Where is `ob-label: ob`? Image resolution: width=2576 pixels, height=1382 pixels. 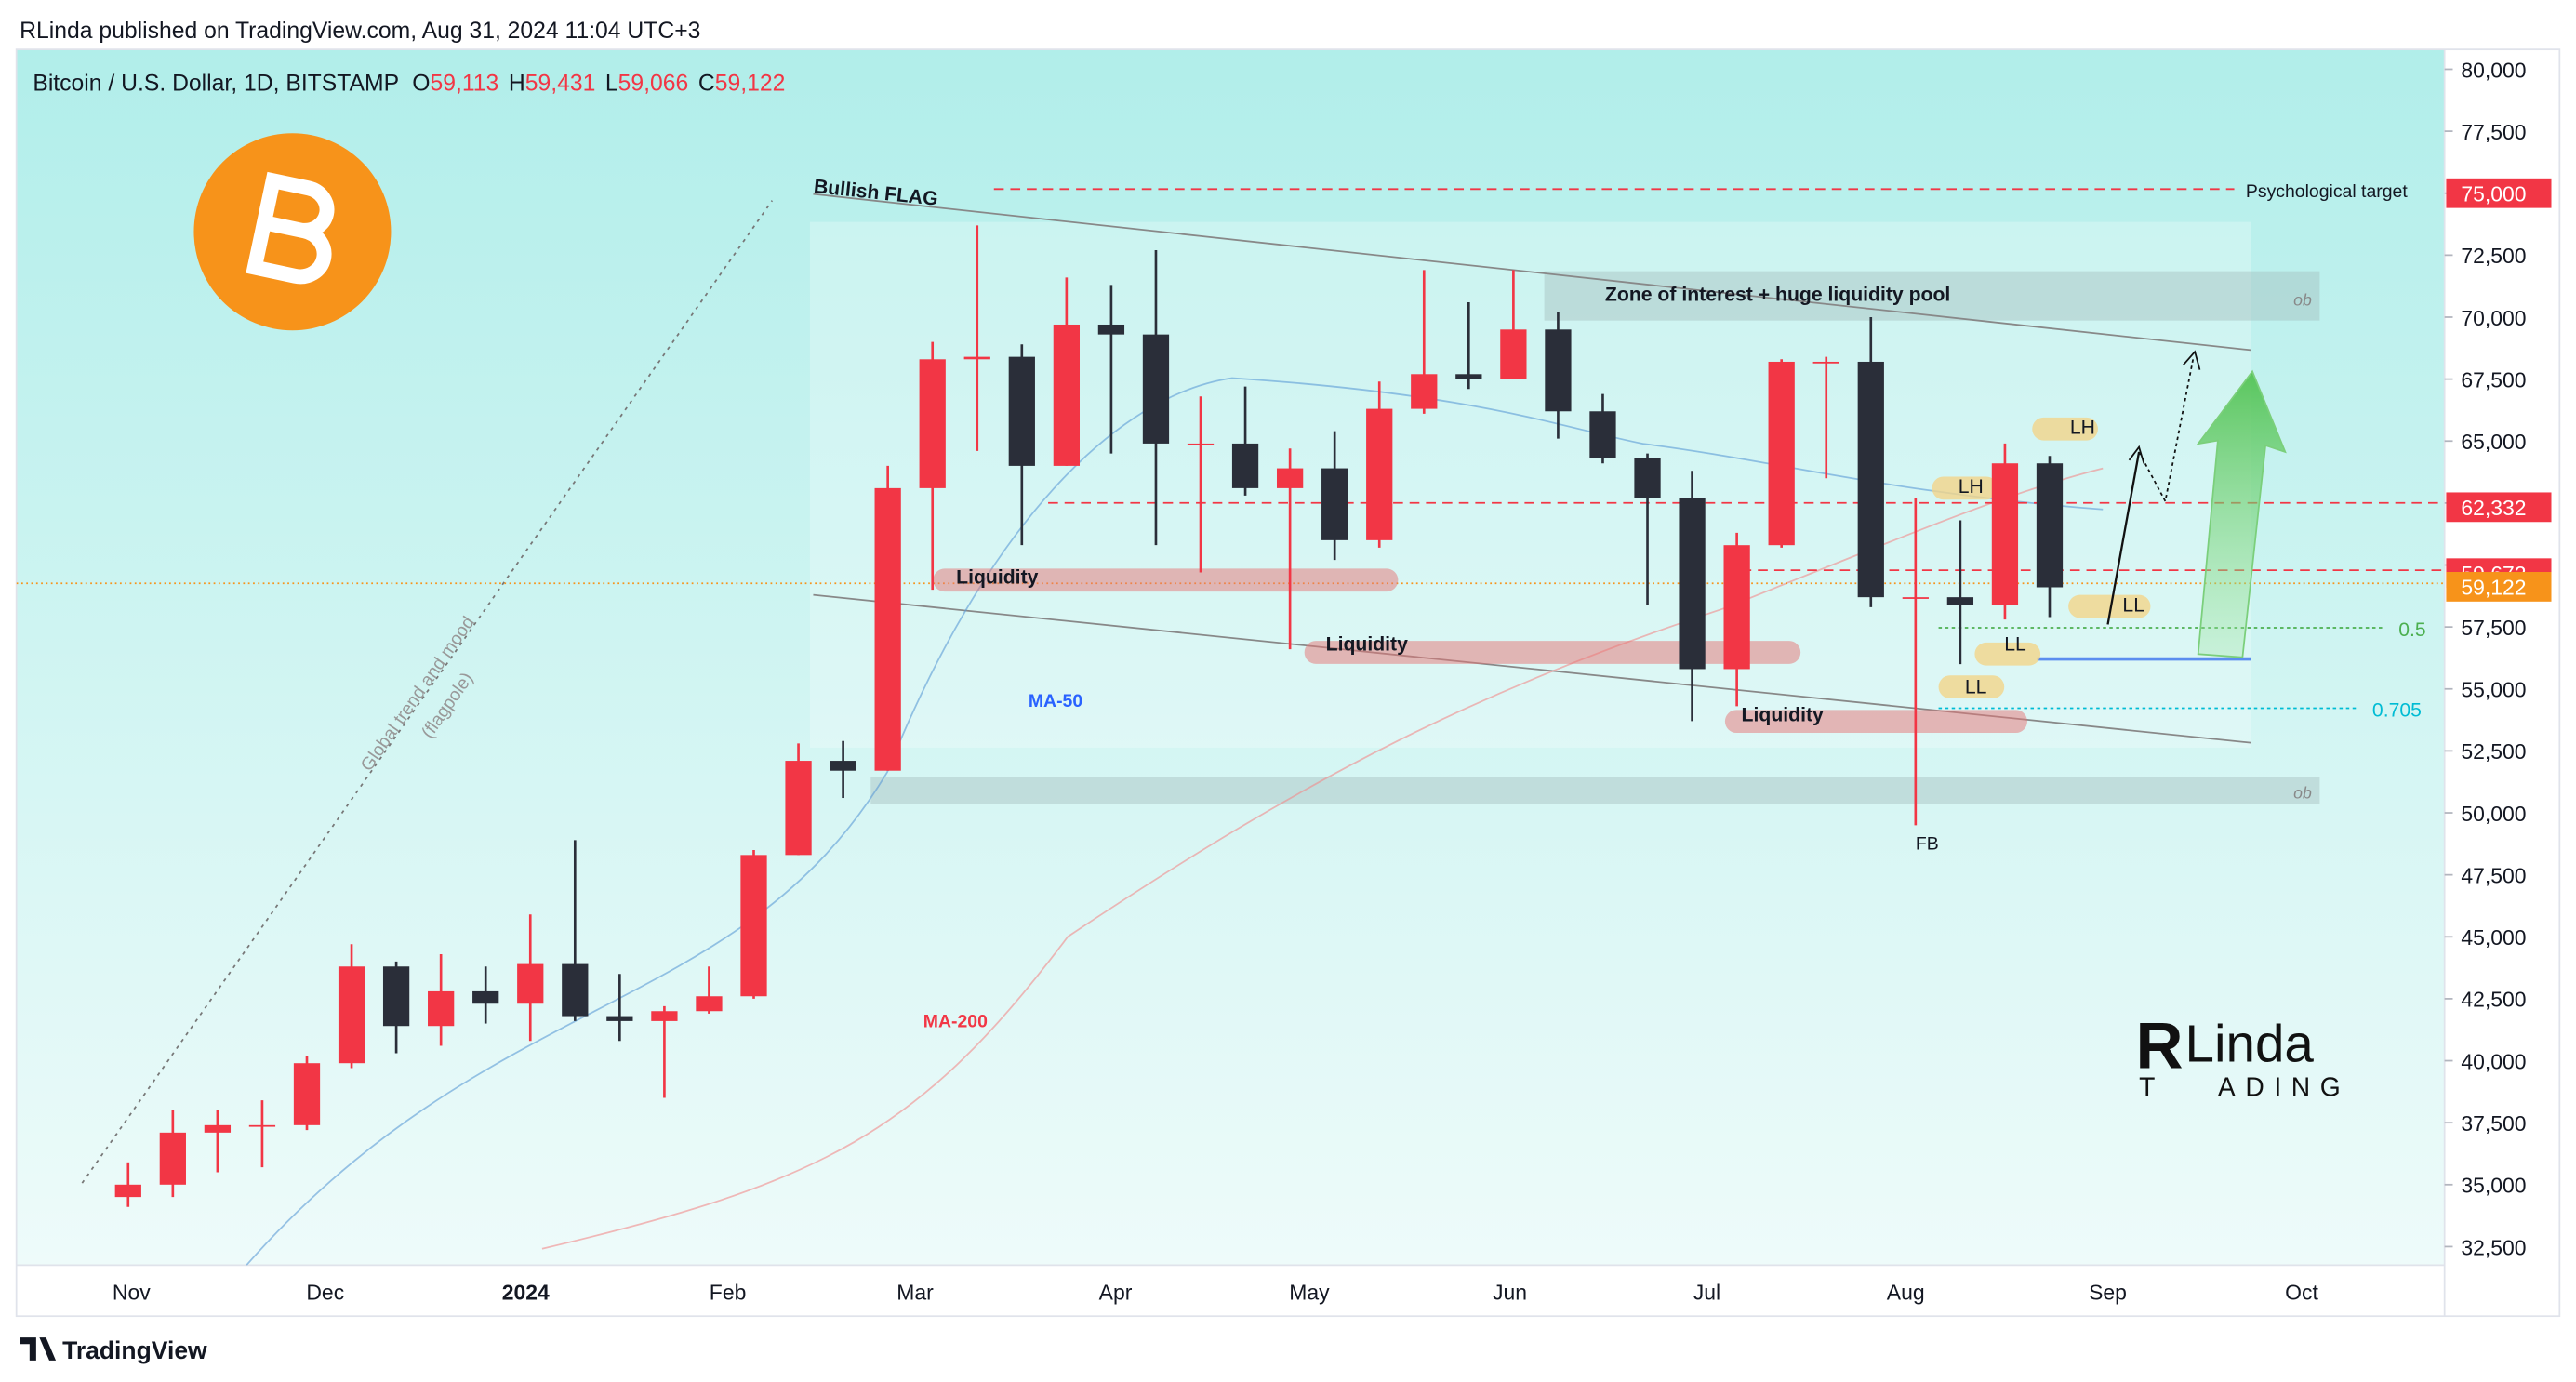
ob-label: ob is located at coordinates (2302, 300).